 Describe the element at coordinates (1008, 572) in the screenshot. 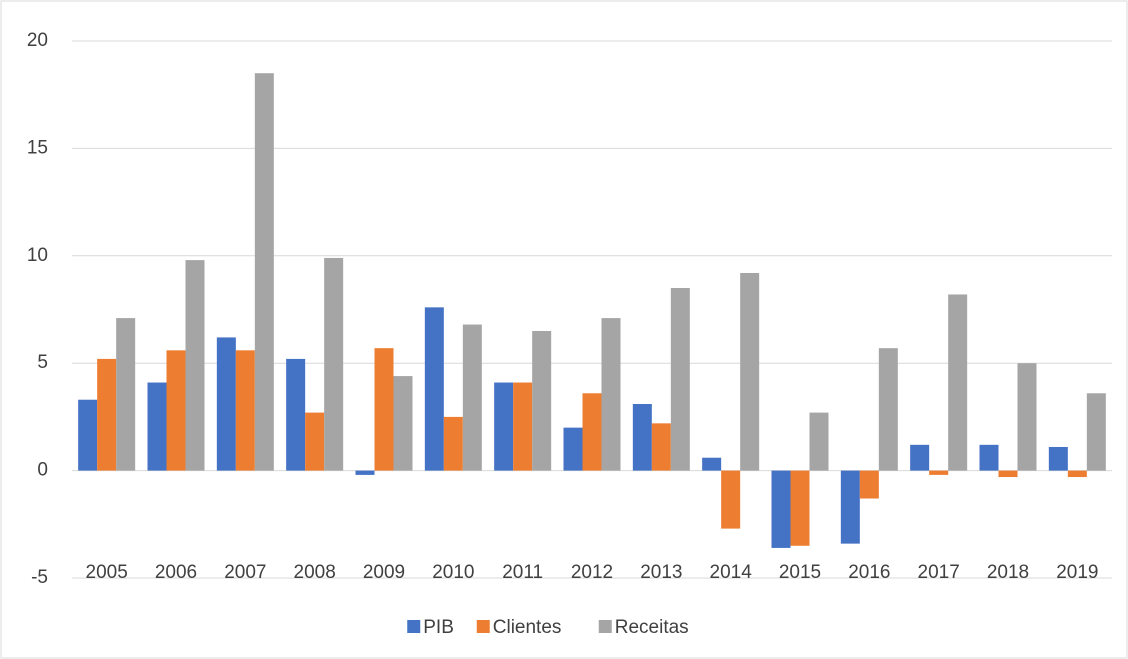

I see `x-tick-label: 2018` at that location.